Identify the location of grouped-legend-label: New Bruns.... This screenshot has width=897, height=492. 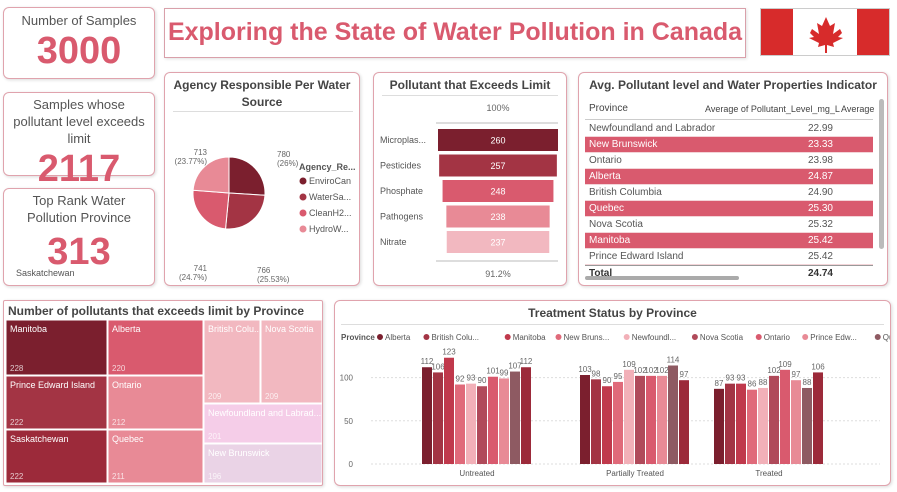
(587, 337).